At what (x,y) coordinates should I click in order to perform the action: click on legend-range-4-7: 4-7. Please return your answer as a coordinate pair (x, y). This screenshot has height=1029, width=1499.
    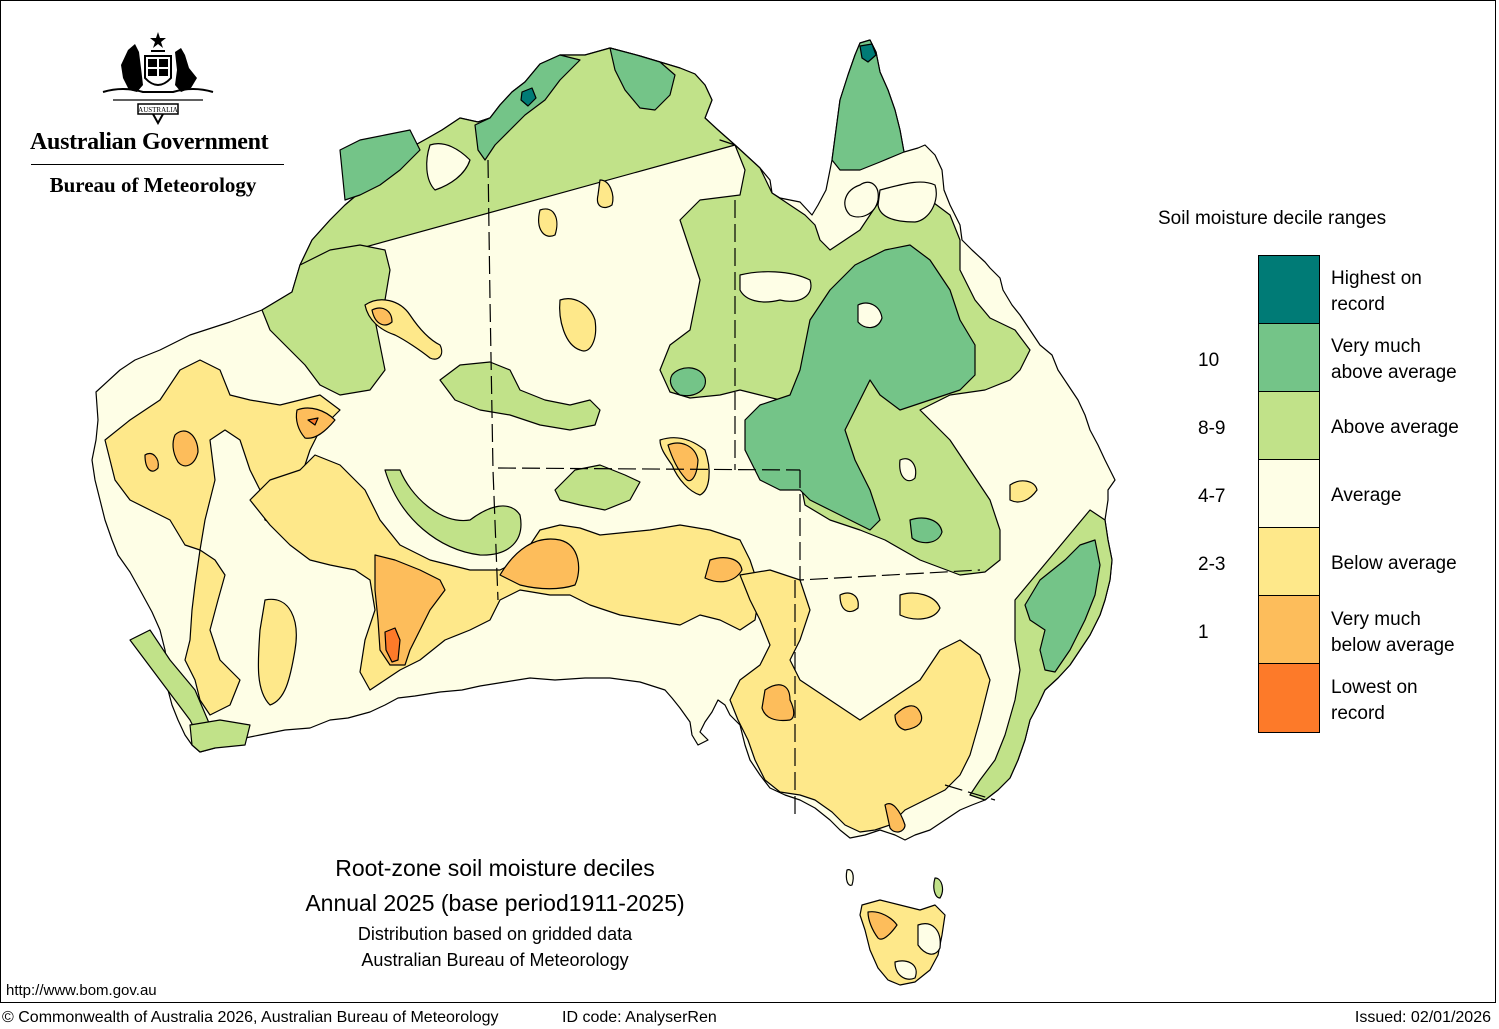
    Looking at the image, I should click on (1212, 496).